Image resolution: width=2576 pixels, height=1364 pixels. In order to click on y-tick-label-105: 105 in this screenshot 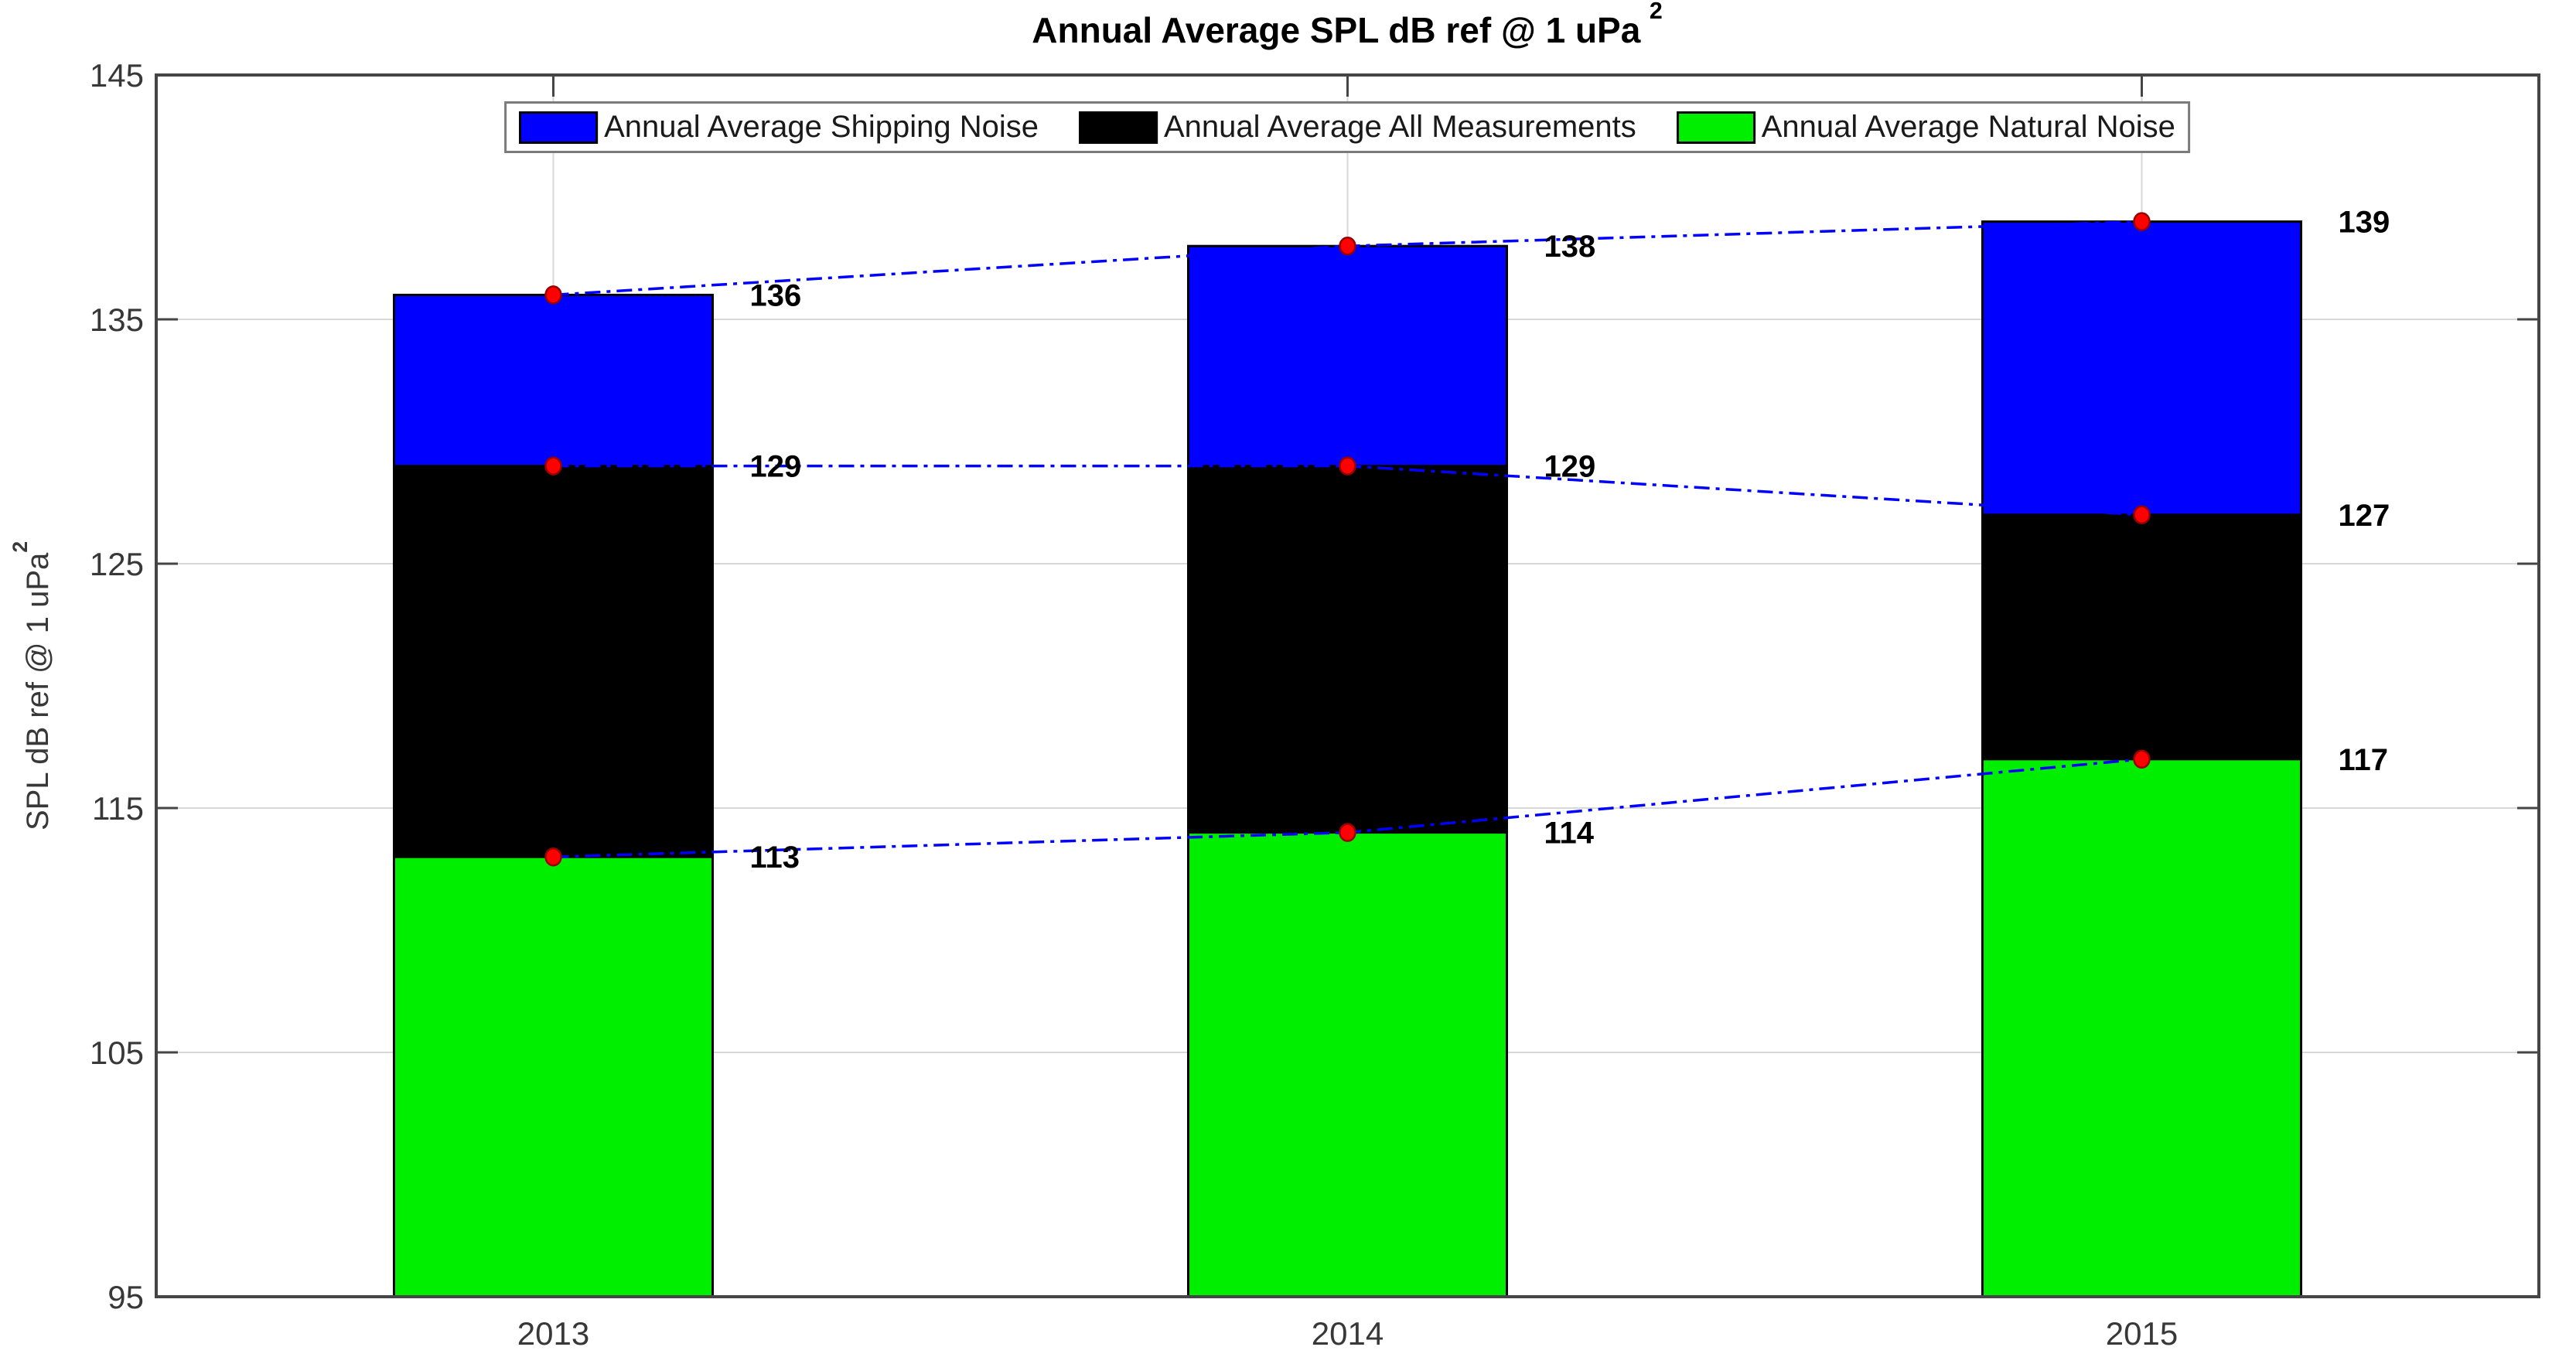, I will do `click(117, 1053)`.